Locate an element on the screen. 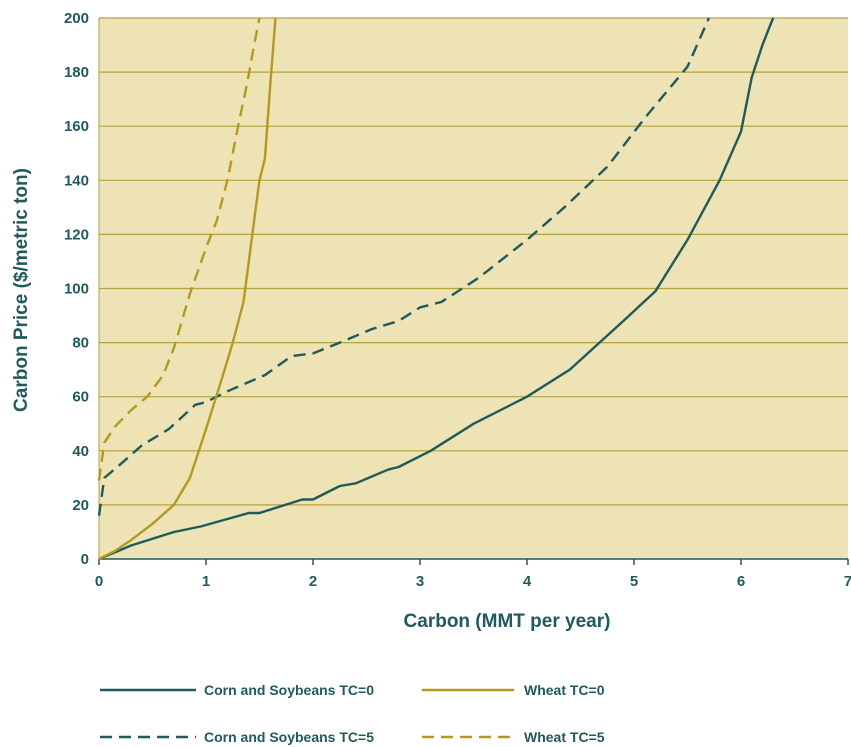  y-axis-label: Carbon Price ($/metric ton) is located at coordinates (21, 290).